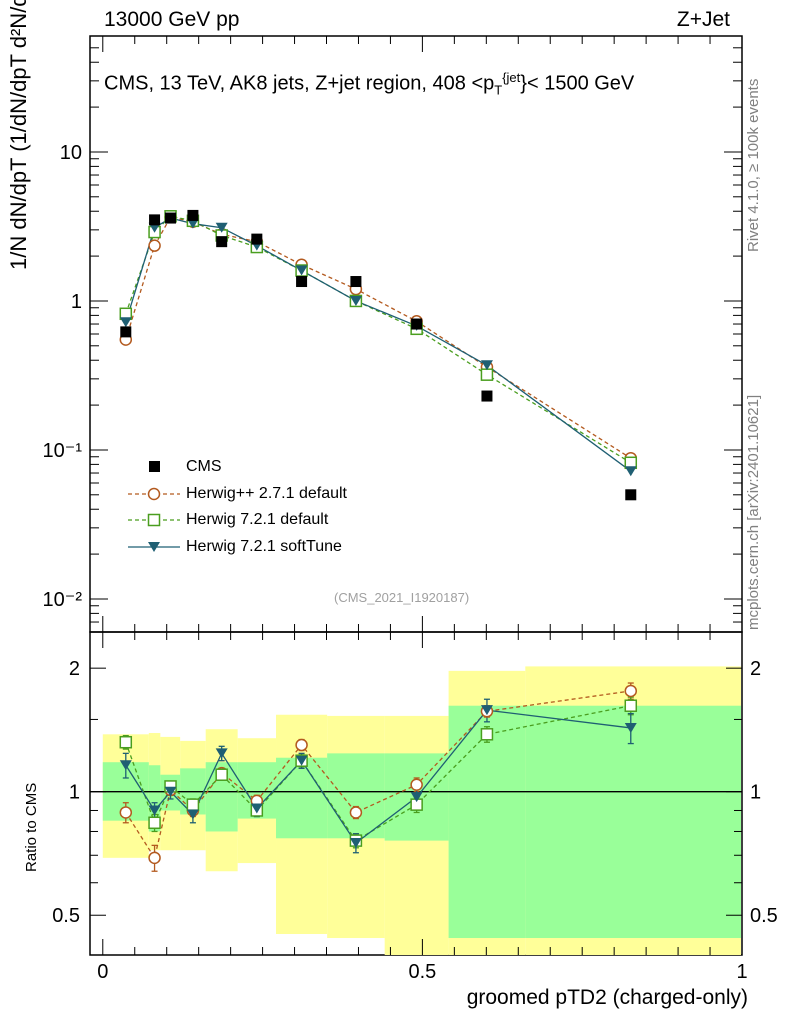  What do you see at coordinates (74, 669) in the screenshot?
I see `ratio-y-tick-label: 2` at bounding box center [74, 669].